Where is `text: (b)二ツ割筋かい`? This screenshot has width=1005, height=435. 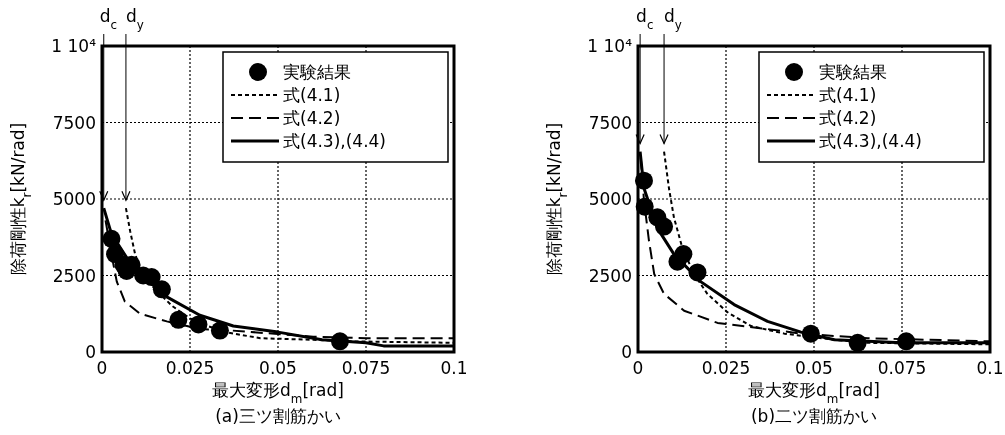
text: (b)二ツ割筋かい is located at coordinates (813, 416).